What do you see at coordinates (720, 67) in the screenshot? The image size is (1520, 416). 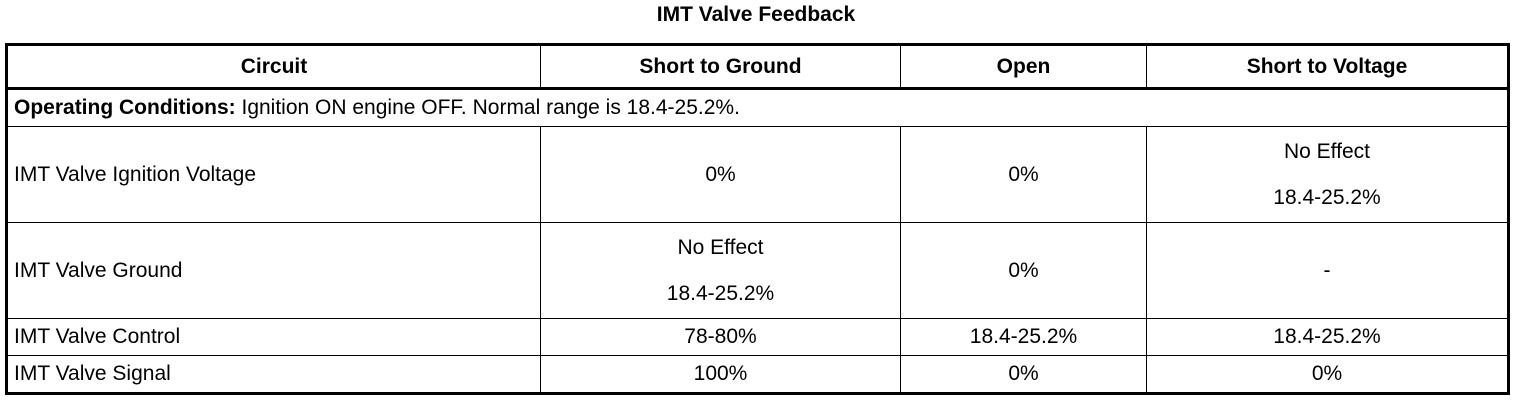 I see `header-short-to-ground: Short to Ground` at bounding box center [720, 67].